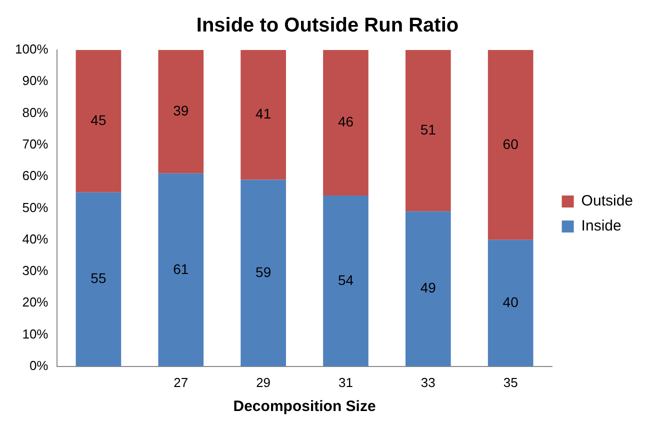 This screenshot has height=432, width=665. I want to click on x-tick-label: 35, so click(510, 382).